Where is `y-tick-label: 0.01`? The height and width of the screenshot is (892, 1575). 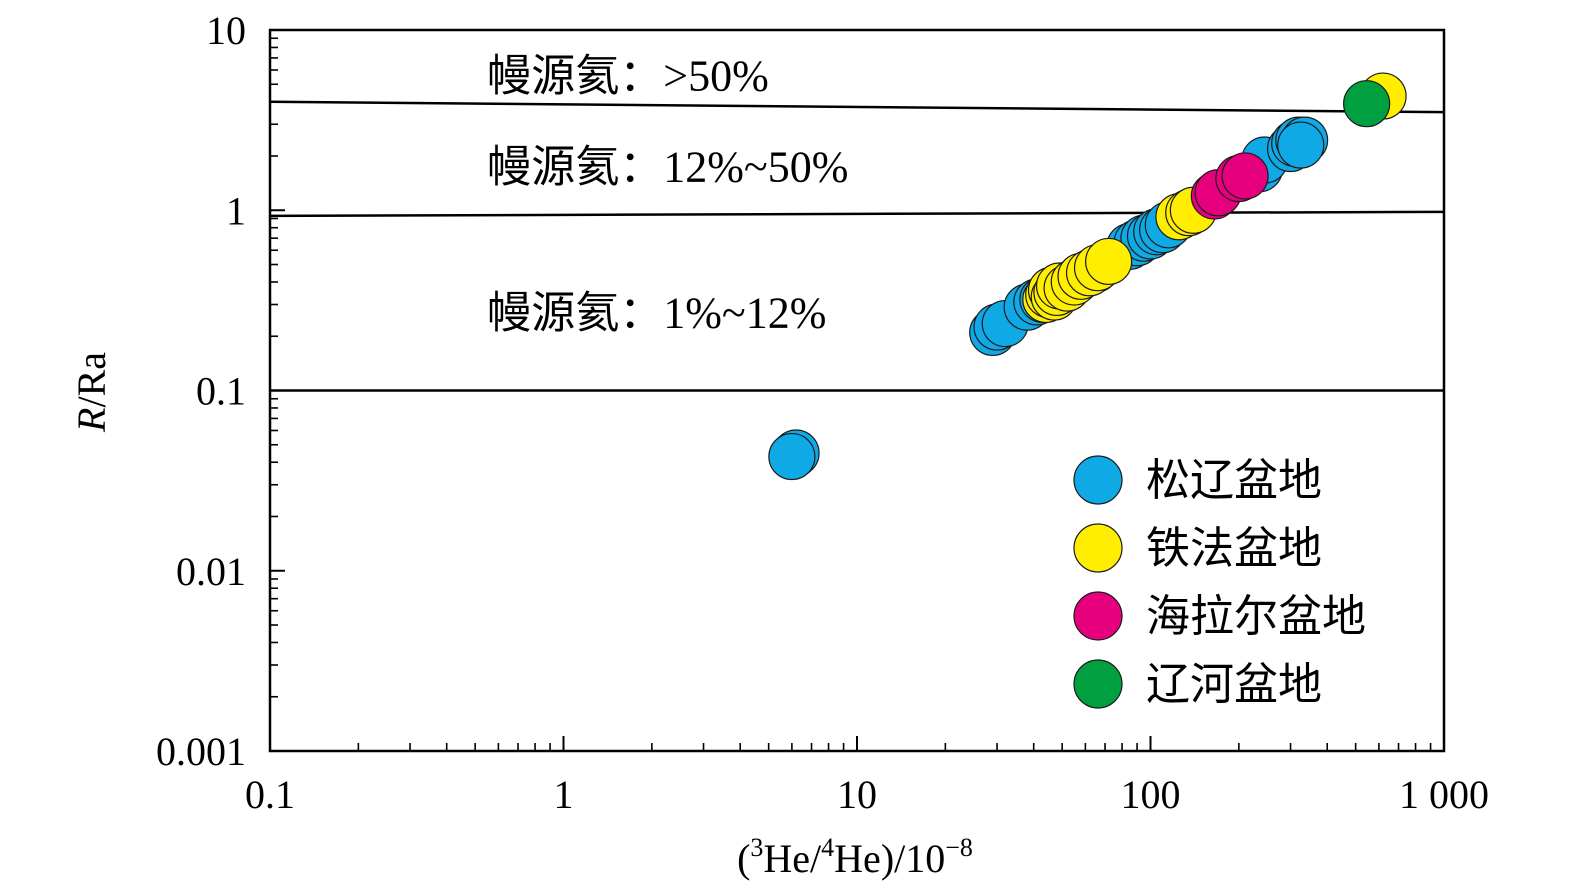 y-tick-label: 0.01 is located at coordinates (211, 571).